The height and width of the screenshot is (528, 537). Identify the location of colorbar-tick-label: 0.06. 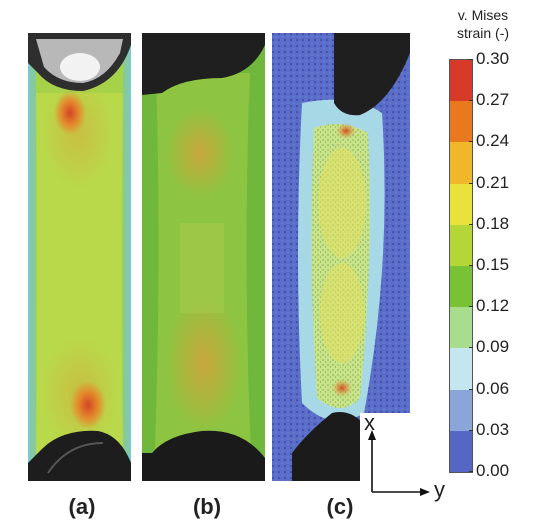
(493, 388).